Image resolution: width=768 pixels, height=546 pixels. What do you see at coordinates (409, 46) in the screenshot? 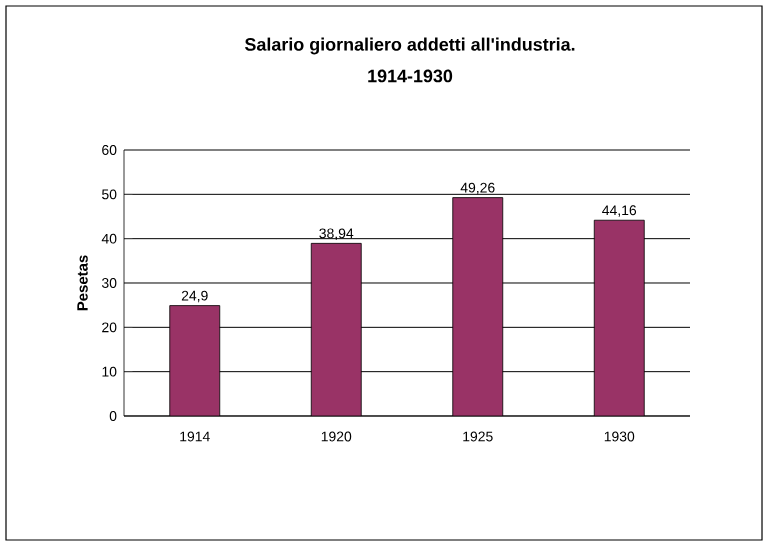
I see `chart-title: Salario giornaliero addetti all'industria.` at bounding box center [409, 46].